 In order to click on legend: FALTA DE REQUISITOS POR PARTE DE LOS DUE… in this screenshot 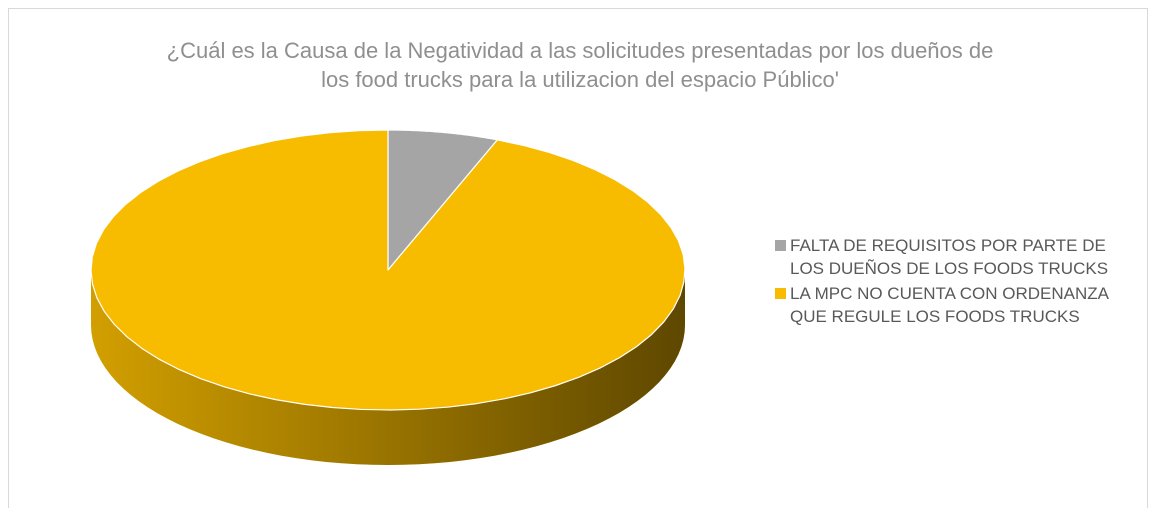, I will do `click(945, 282)`.